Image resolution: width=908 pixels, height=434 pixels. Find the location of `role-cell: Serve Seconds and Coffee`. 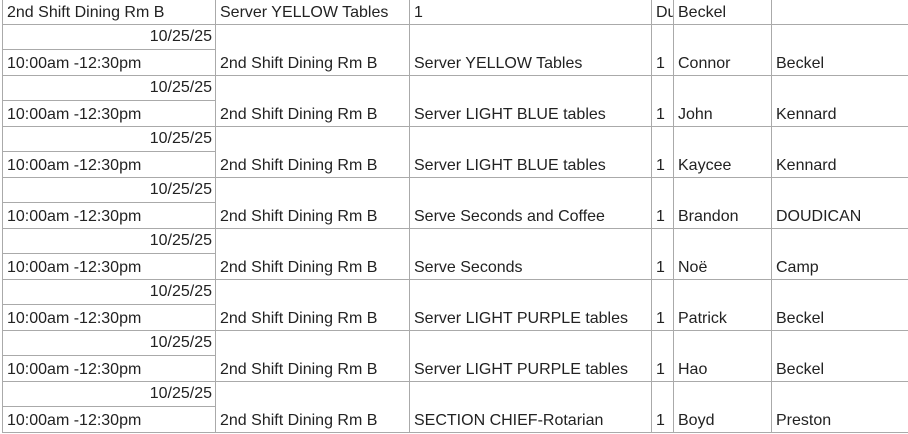

role-cell: Serve Seconds and Coffee is located at coordinates (531, 203).